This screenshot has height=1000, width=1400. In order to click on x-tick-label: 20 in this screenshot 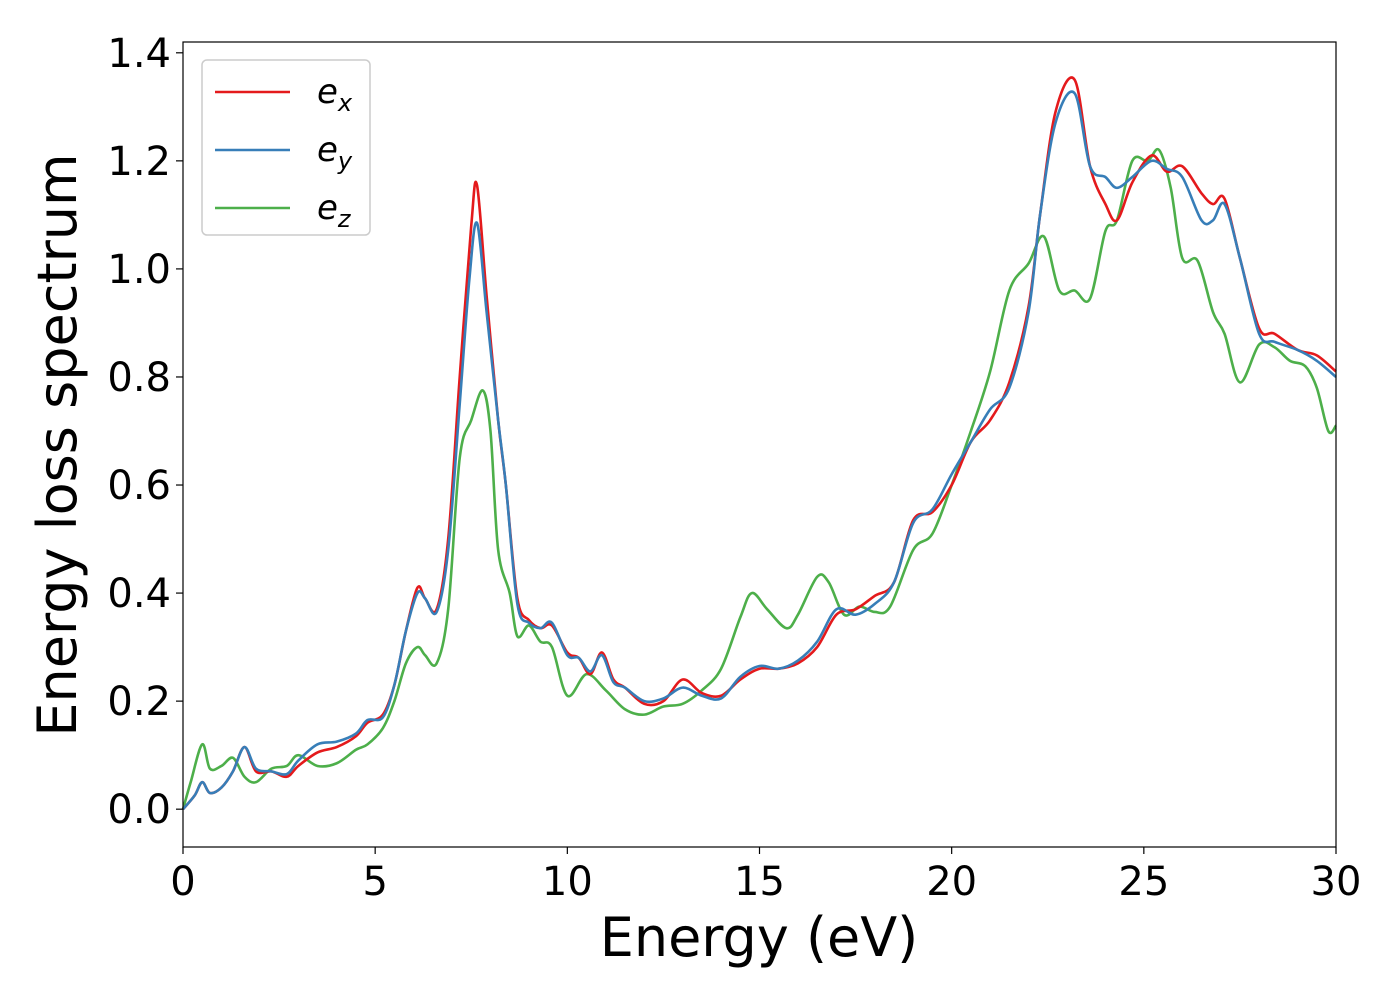, I will do `click(951, 882)`.